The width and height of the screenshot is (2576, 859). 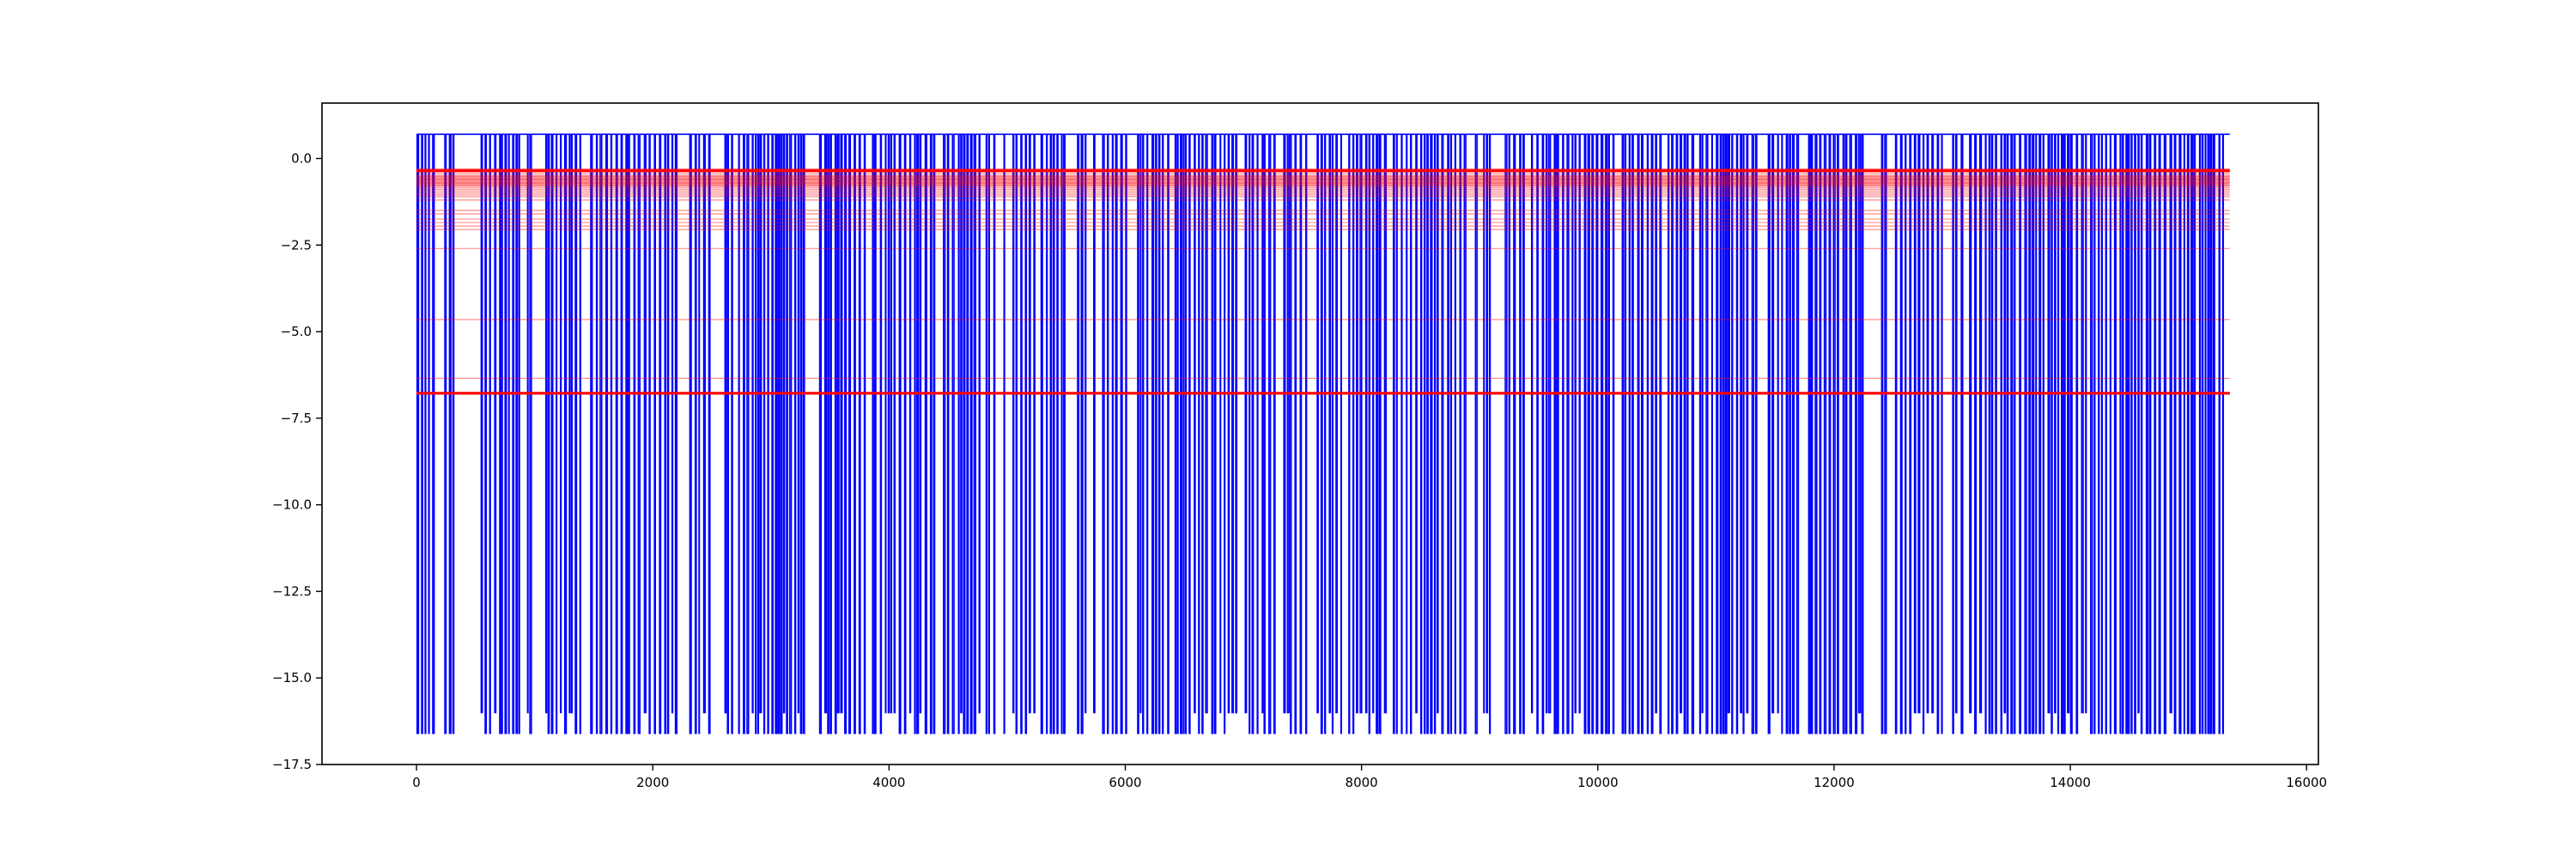 I want to click on x-tick-label-7: 14000, so click(x=2070, y=783).